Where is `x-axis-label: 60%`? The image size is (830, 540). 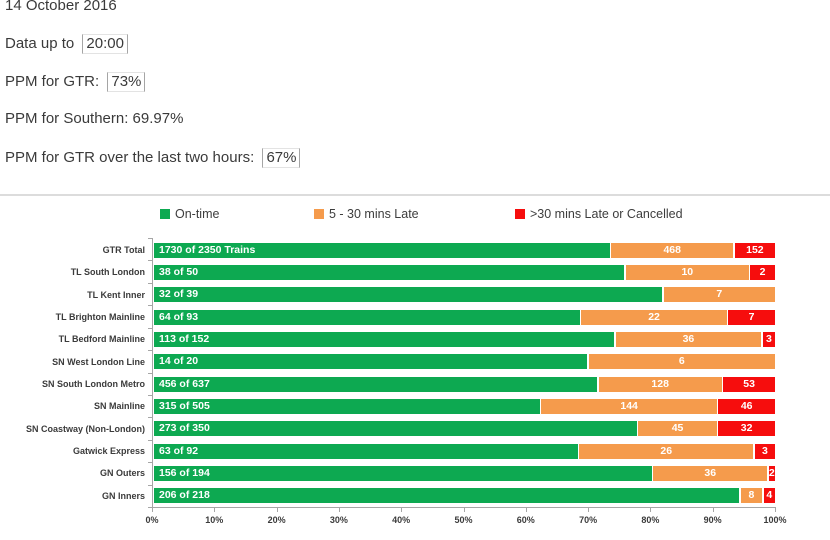
x-axis-label: 60% is located at coordinates (525, 520).